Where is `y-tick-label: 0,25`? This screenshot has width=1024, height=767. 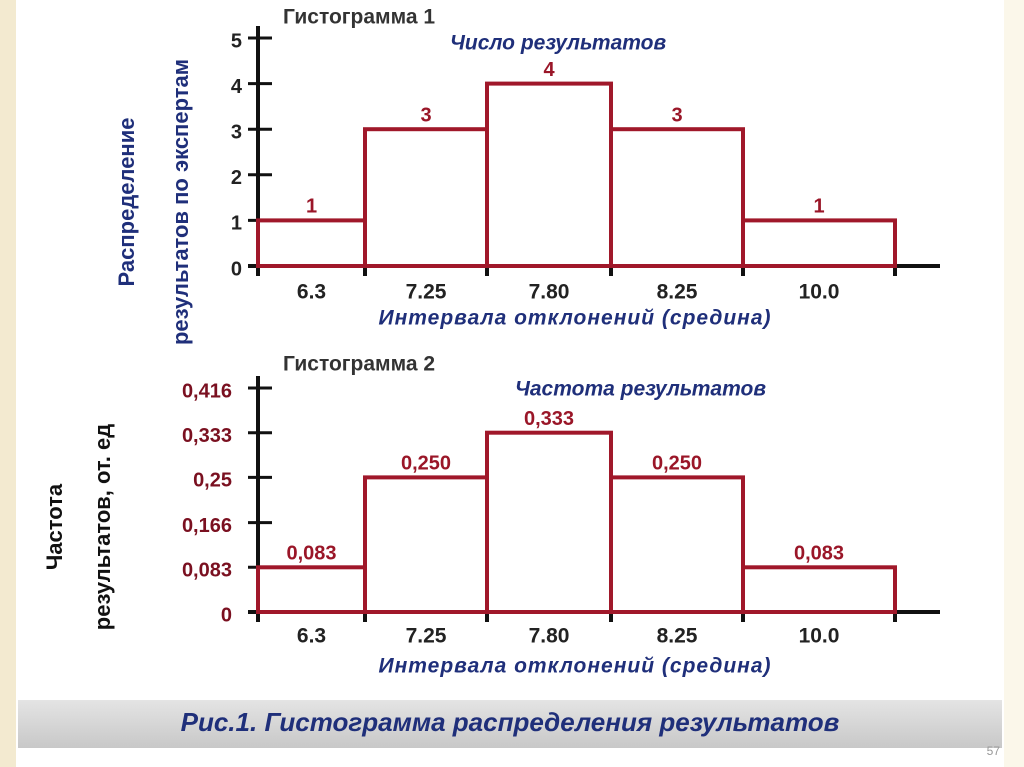
y-tick-label: 0,25 is located at coordinates (212, 481).